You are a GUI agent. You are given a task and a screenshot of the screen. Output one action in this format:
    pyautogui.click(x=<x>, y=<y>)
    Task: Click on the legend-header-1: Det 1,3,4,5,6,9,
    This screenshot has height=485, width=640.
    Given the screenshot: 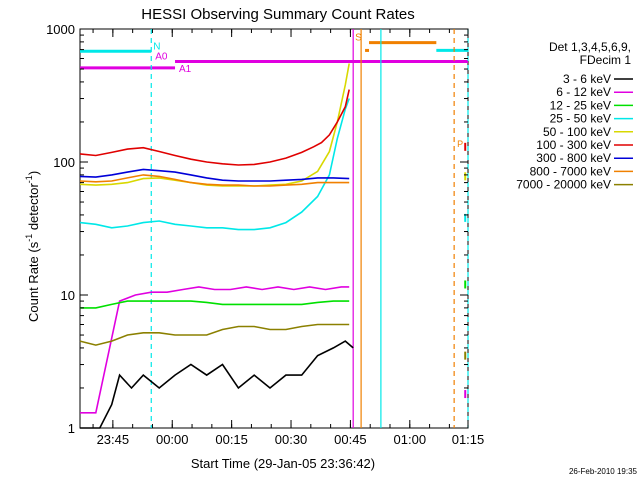 What is the action you would take?
    pyautogui.click(x=590, y=47)
    